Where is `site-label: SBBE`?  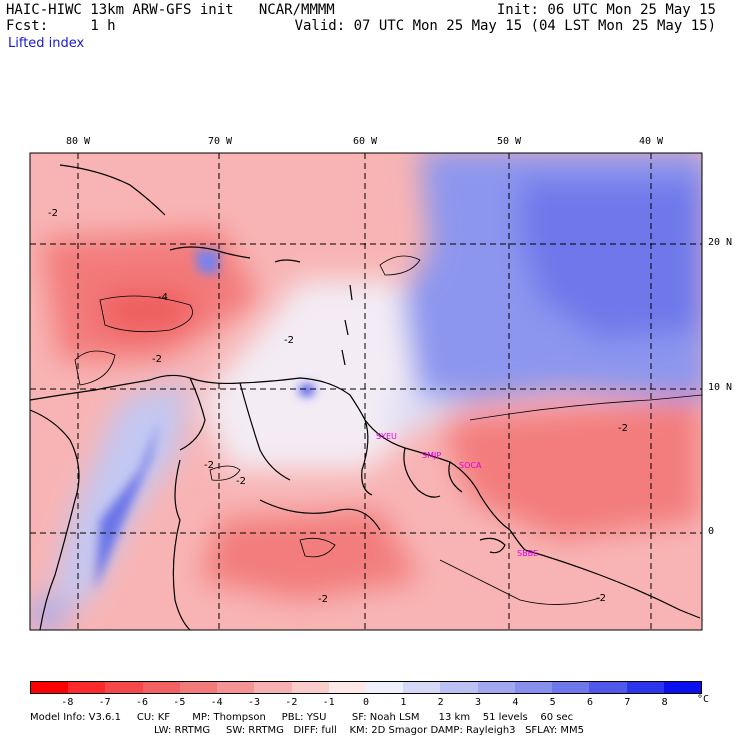 site-label: SBBE is located at coordinates (528, 553).